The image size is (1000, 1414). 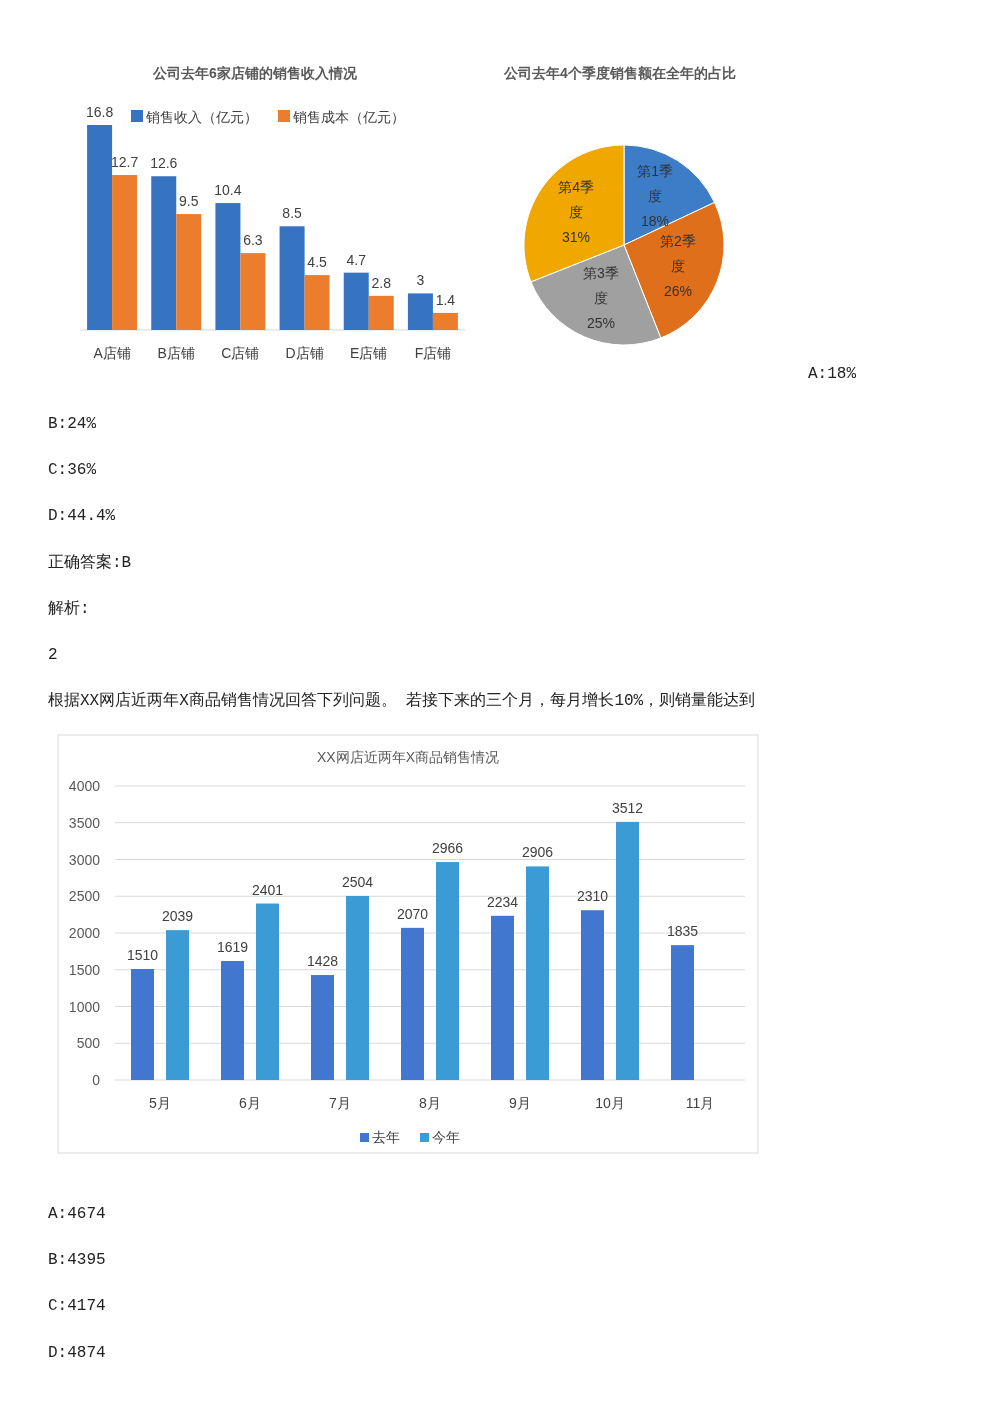 What do you see at coordinates (601, 286) in the screenshot?
I see `slice-label: 第3季度` at bounding box center [601, 286].